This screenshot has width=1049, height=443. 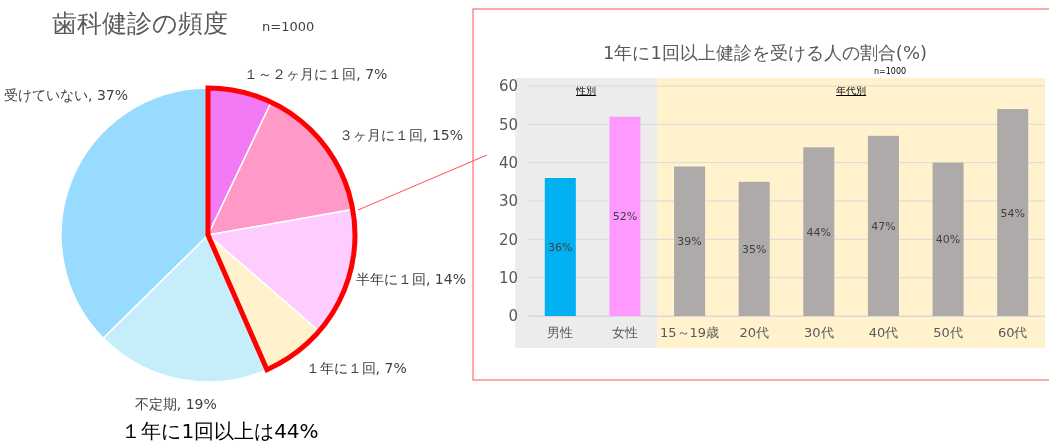 I want to click on x-tick-label: 60代, so click(x=1012, y=333).